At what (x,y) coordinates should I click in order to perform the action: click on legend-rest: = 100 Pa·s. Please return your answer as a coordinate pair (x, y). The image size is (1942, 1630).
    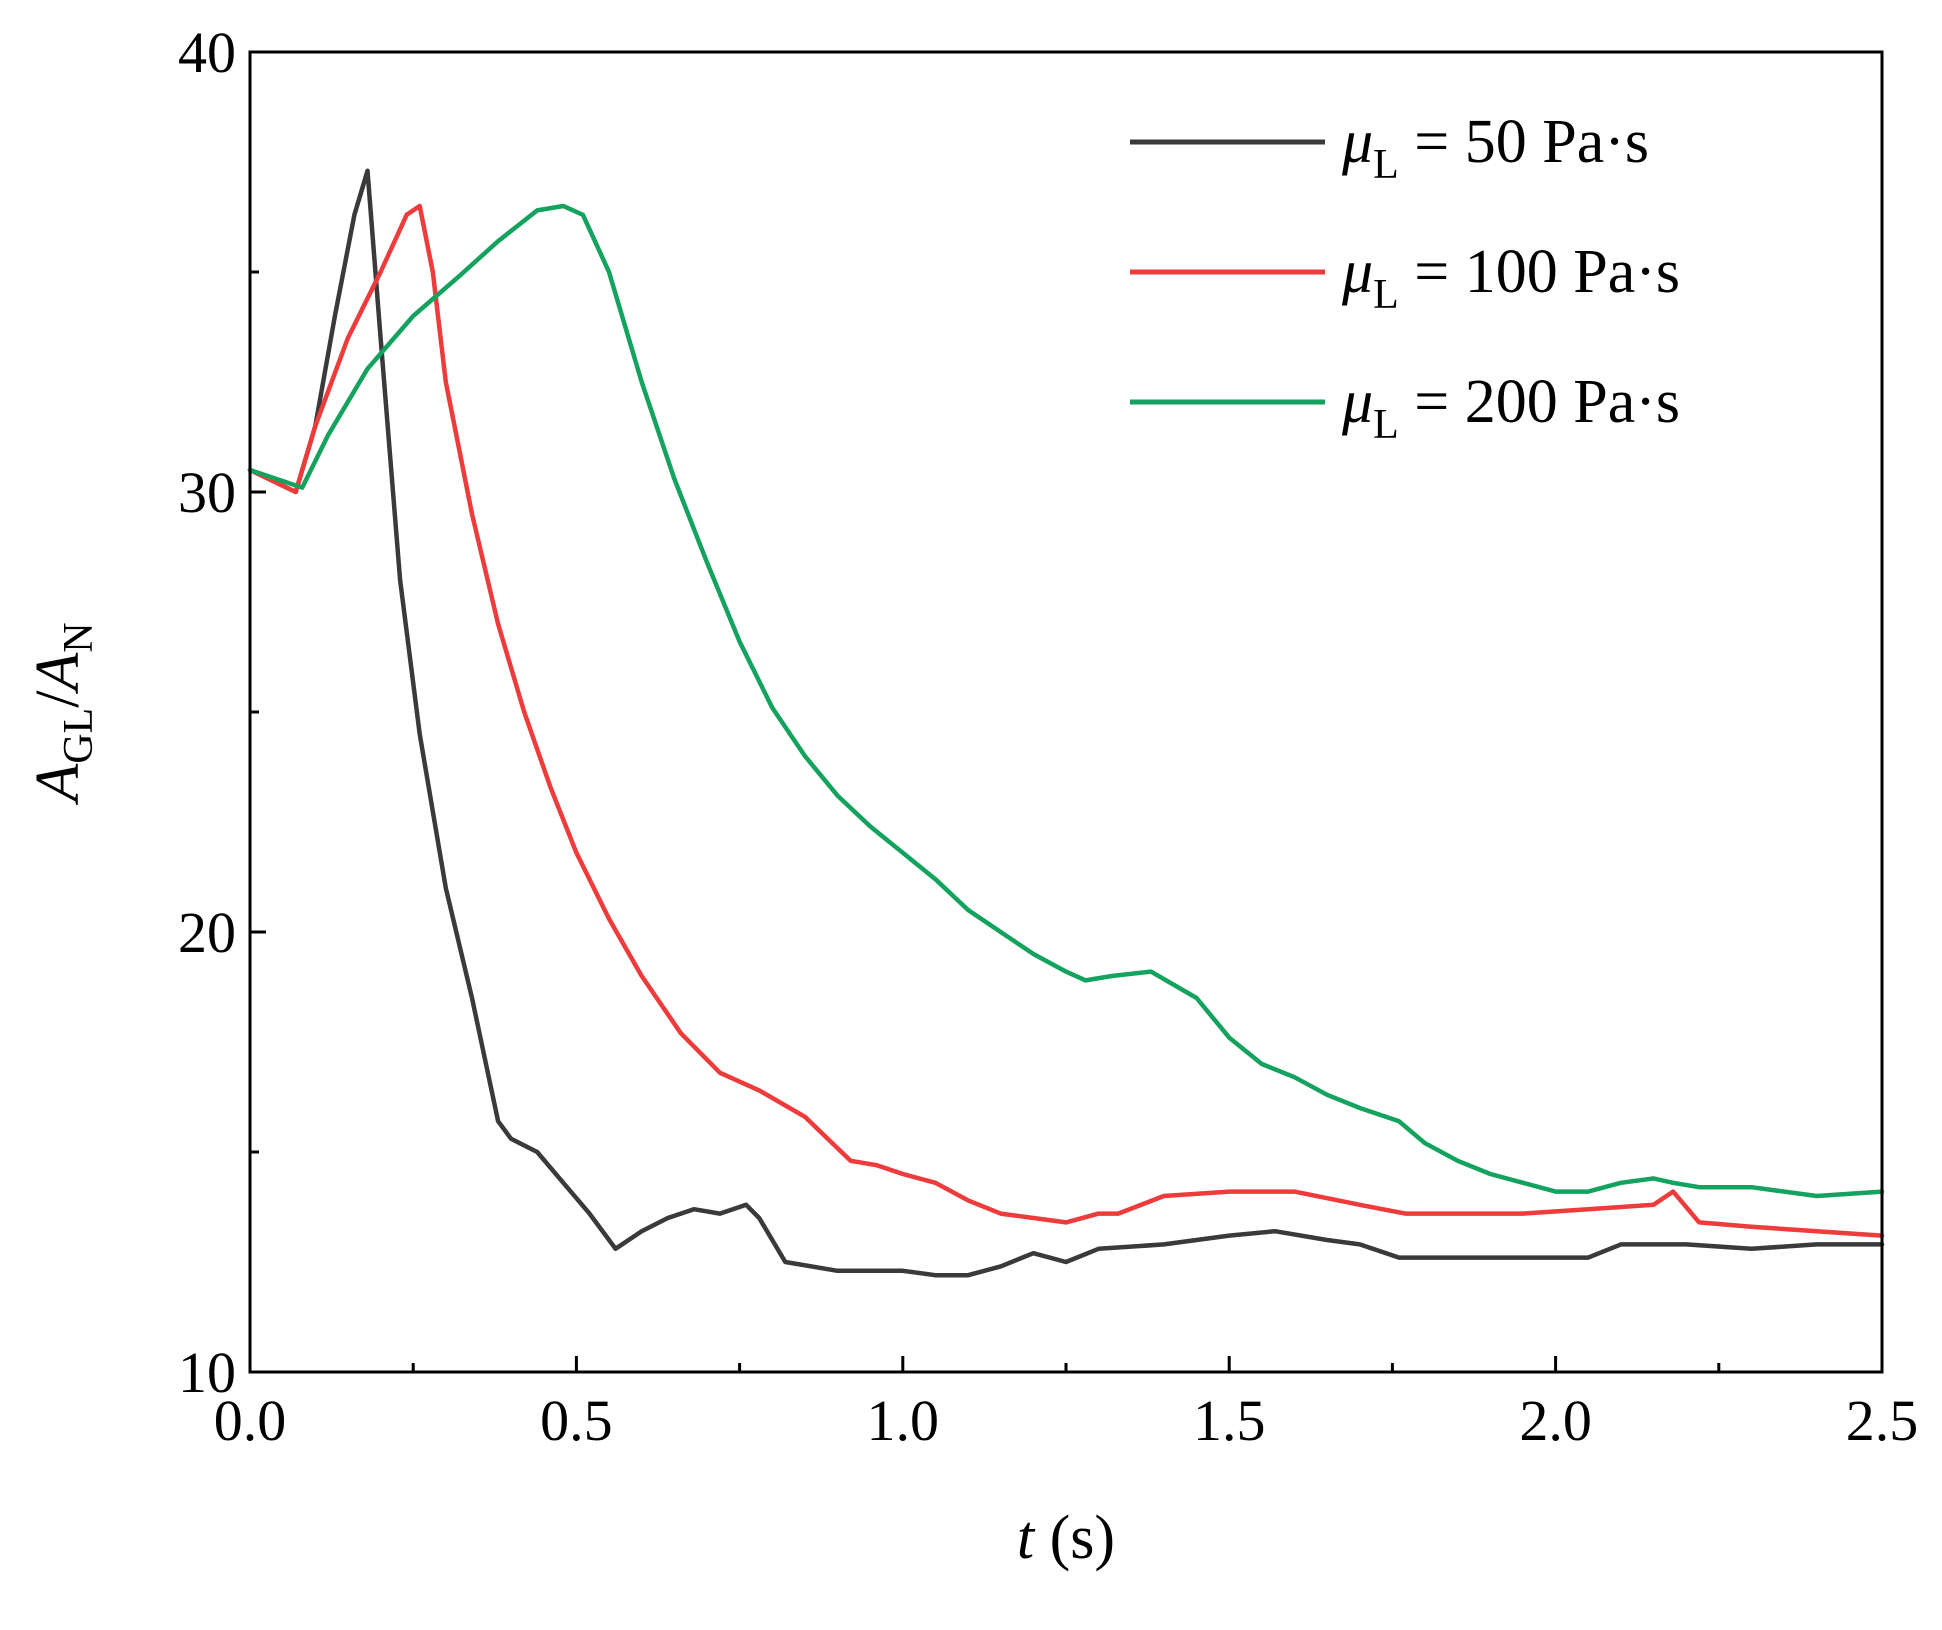
    Looking at the image, I should click on (1539, 272).